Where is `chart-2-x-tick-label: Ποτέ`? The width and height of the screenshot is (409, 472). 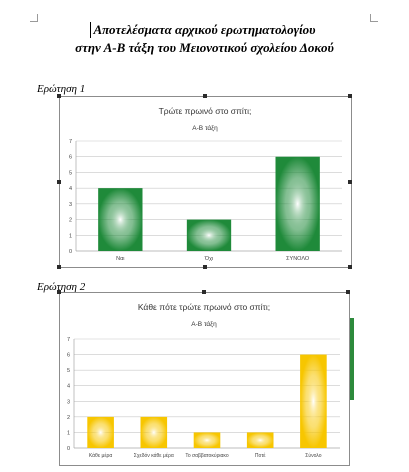
chart-2-x-tick-label: Ποτέ is located at coordinates (260, 455).